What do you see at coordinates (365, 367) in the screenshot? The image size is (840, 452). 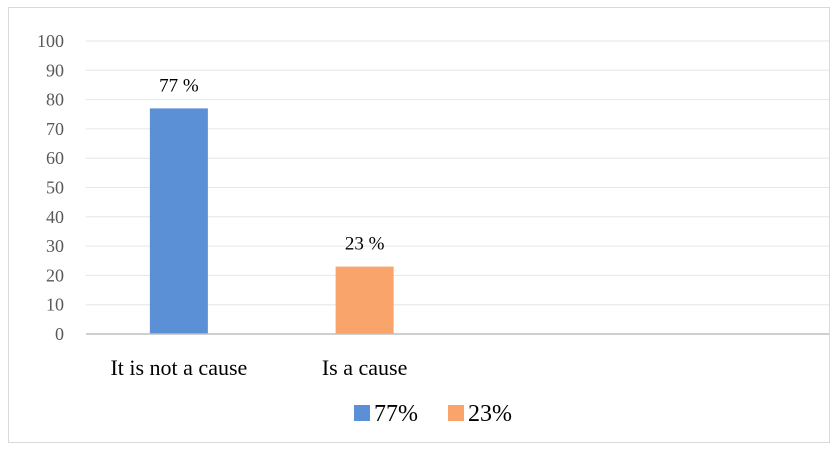 I see `category-label: Is a cause` at bounding box center [365, 367].